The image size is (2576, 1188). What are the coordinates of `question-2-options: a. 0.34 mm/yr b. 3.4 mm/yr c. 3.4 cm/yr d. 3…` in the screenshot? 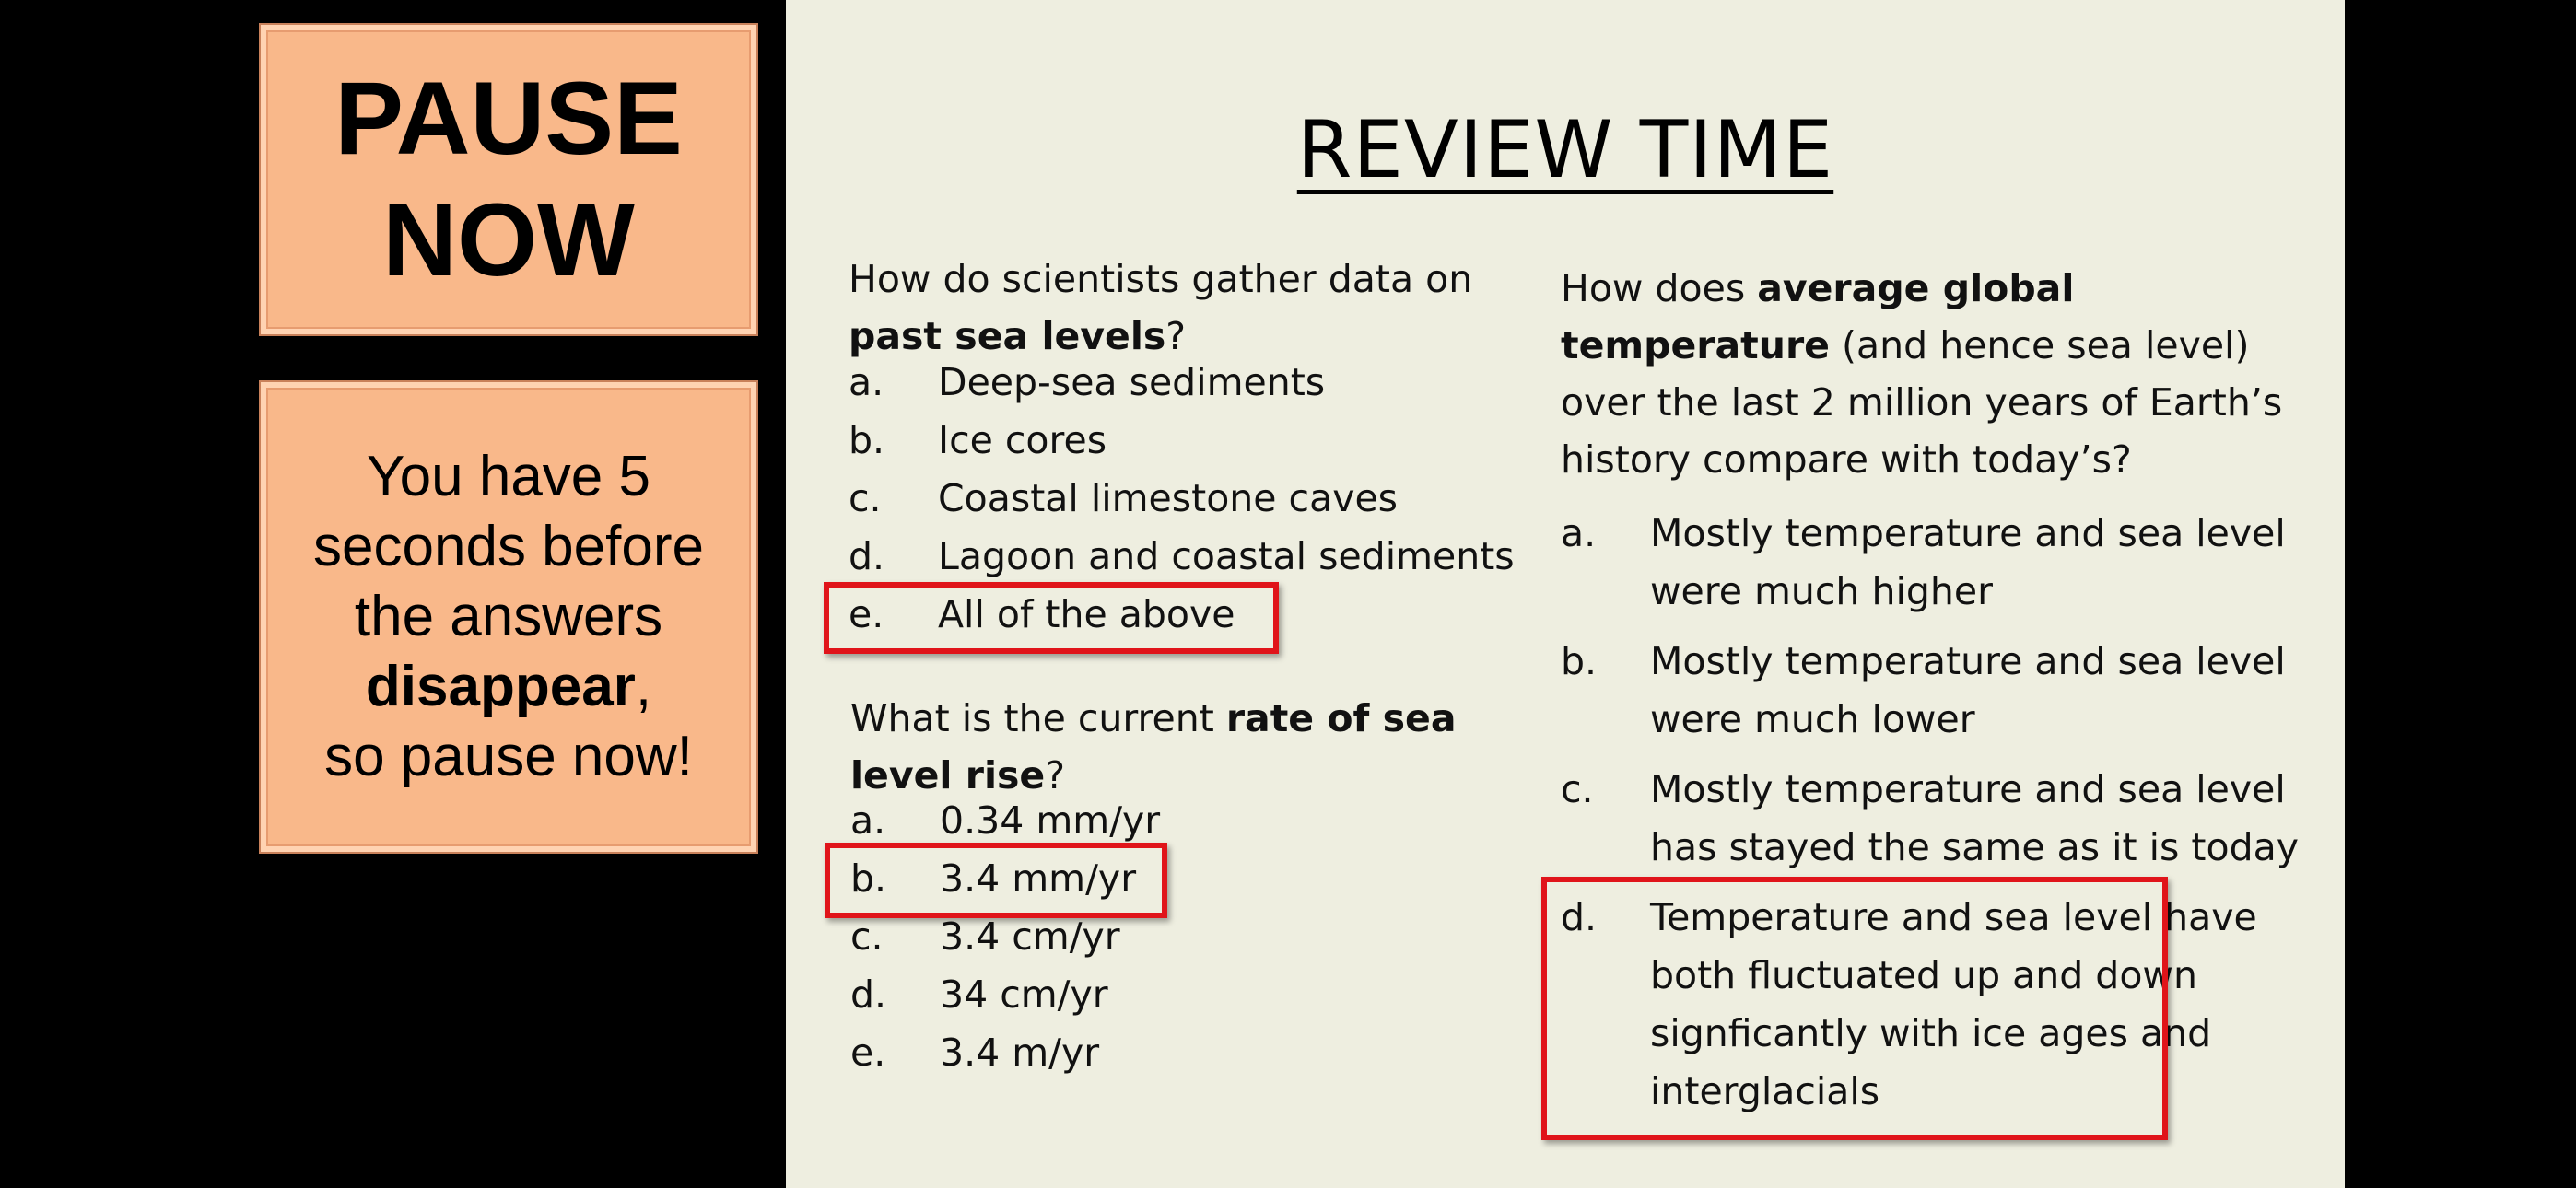 It's located at (1005, 937).